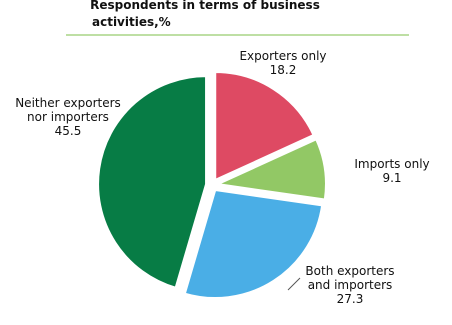  Describe the element at coordinates (68, 131) in the screenshot. I see `slice-value-neither-exporters-nor-importers: 45.5` at that location.